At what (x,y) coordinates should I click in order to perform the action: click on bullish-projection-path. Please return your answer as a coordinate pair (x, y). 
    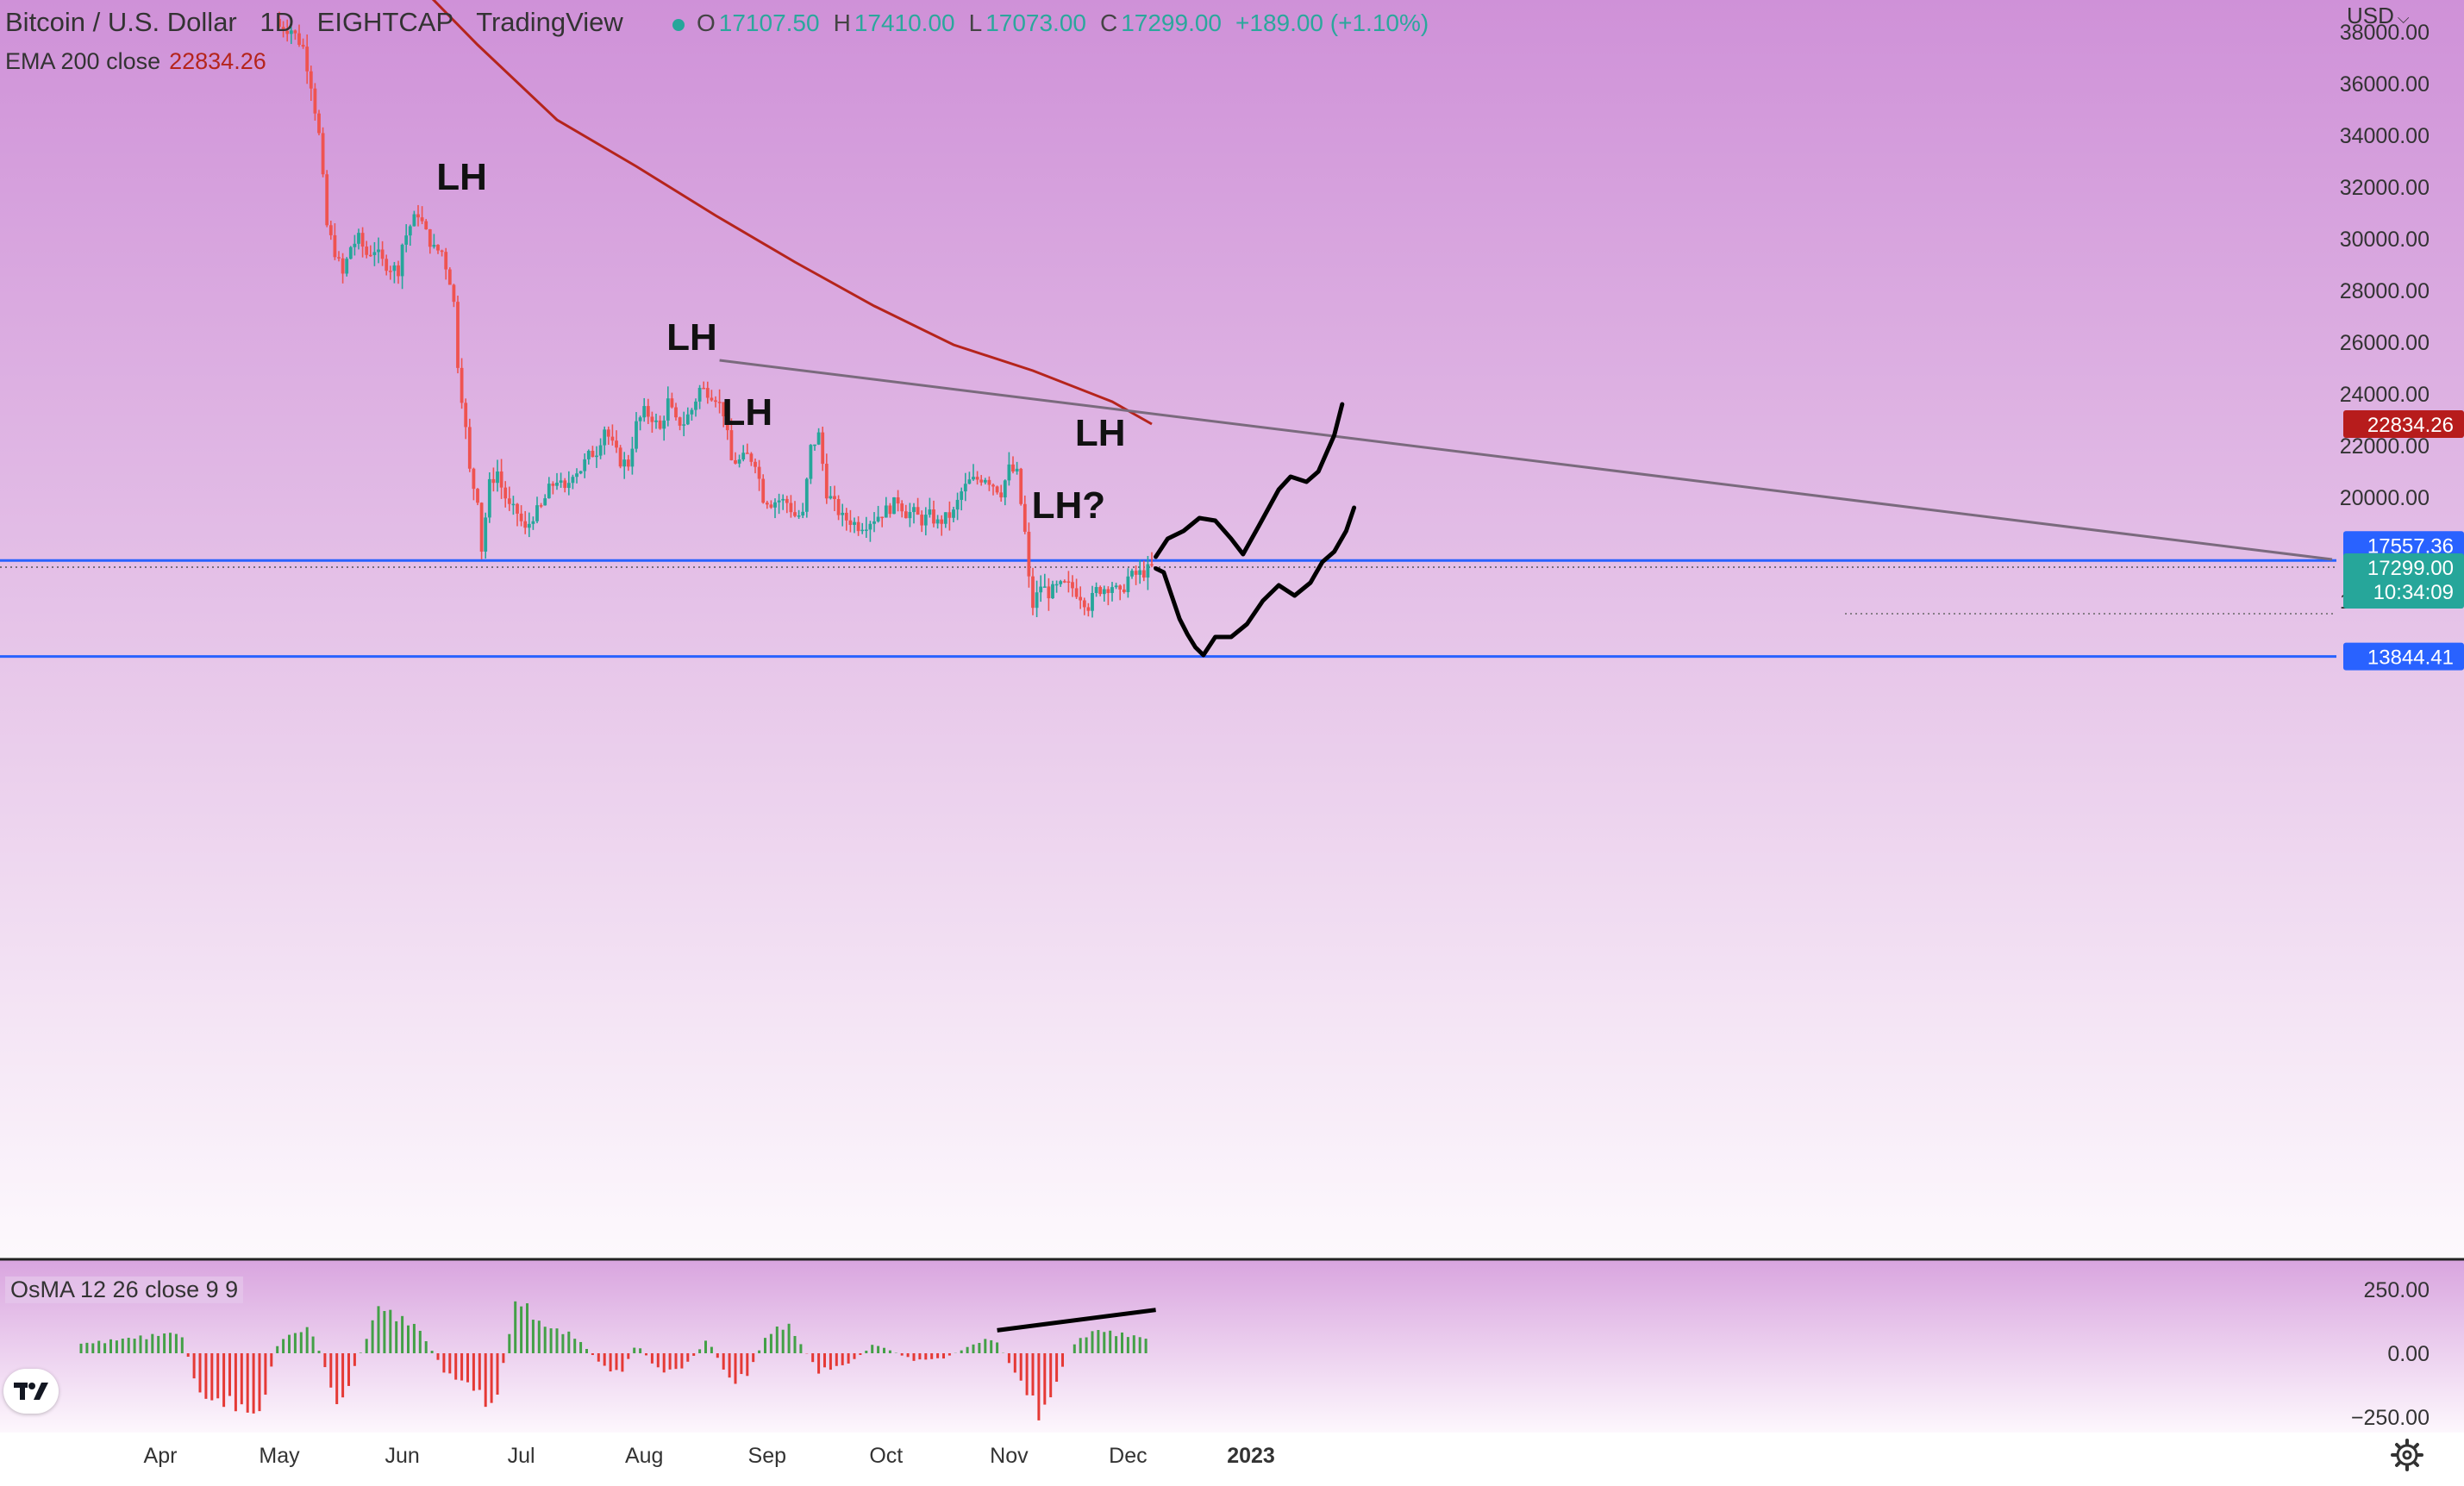
    Looking at the image, I should click on (1249, 480).